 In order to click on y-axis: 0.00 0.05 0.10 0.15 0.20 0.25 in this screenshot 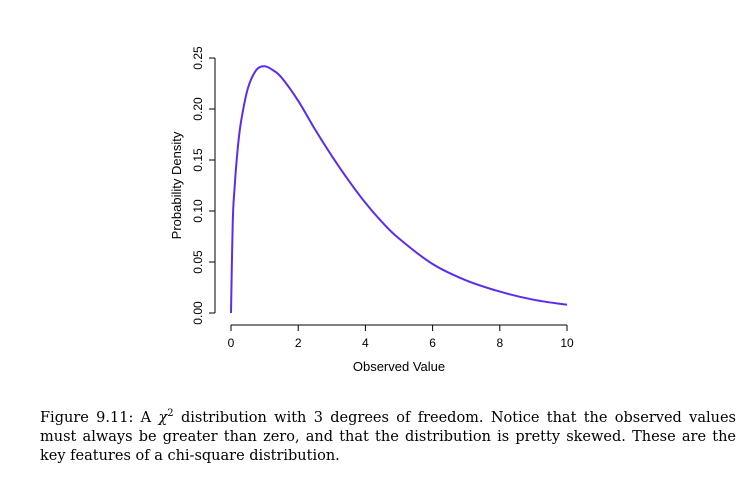, I will do `click(203, 185)`.